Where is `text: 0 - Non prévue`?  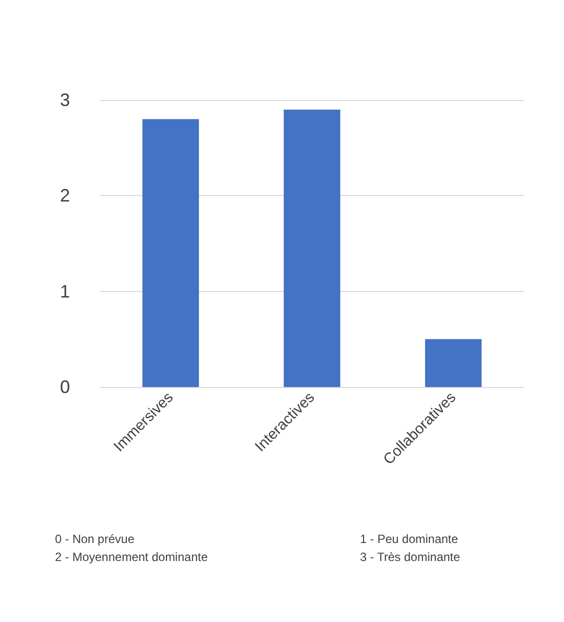 text: 0 - Non prévue is located at coordinates (95, 539).